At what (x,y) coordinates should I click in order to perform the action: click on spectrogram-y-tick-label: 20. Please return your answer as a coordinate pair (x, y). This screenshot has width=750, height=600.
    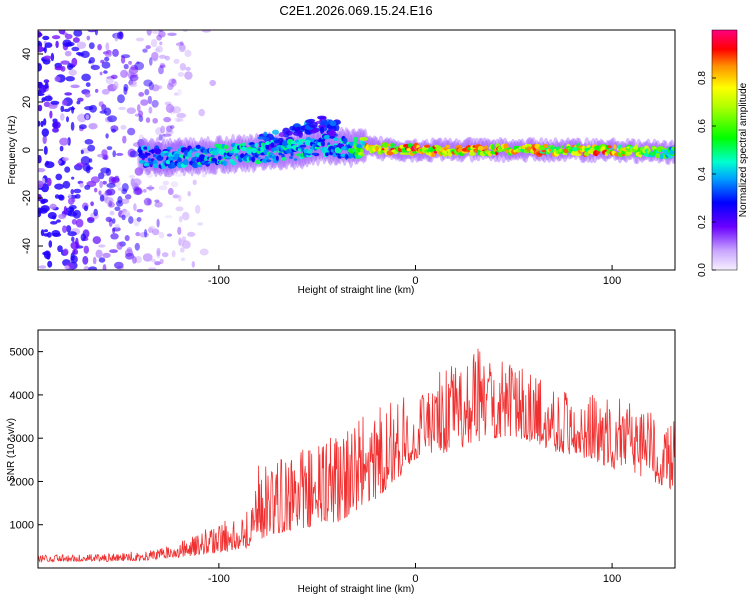
    Looking at the image, I should click on (27, 102).